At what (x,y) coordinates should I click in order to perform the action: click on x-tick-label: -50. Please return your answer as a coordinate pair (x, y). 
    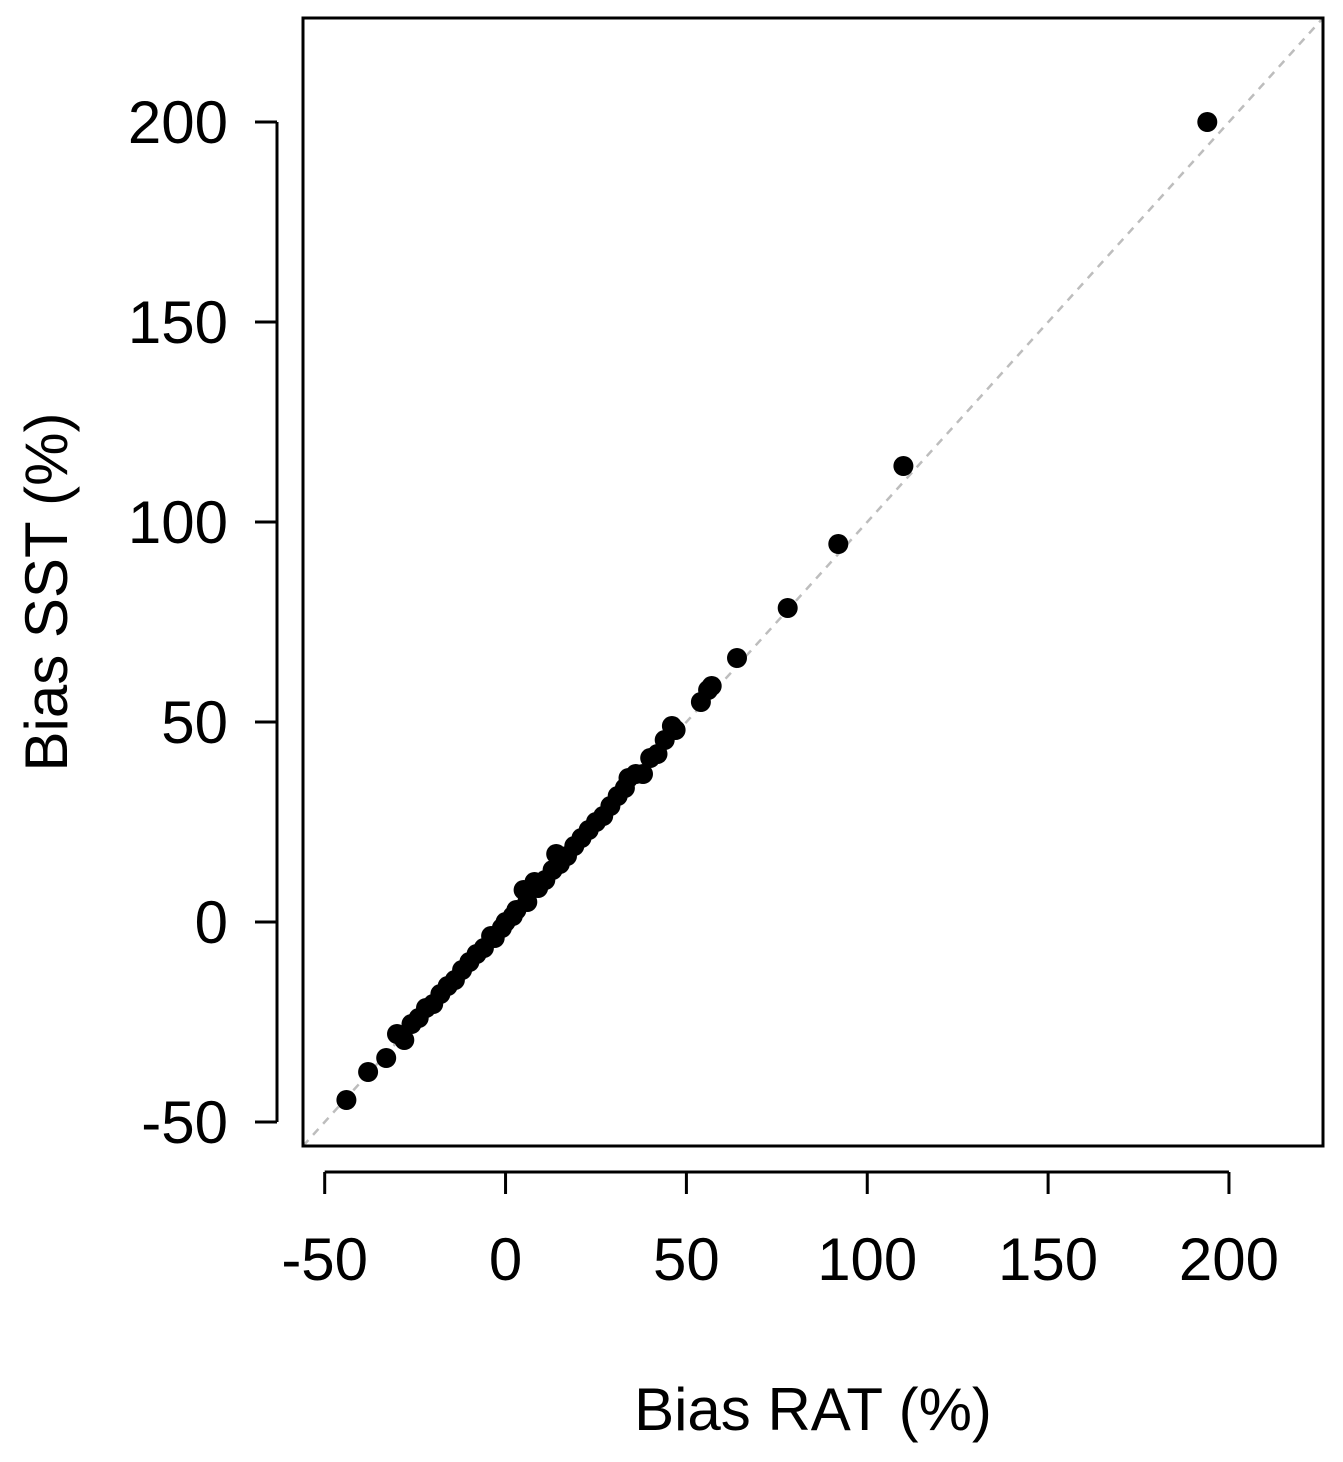
    Looking at the image, I should click on (324, 1259).